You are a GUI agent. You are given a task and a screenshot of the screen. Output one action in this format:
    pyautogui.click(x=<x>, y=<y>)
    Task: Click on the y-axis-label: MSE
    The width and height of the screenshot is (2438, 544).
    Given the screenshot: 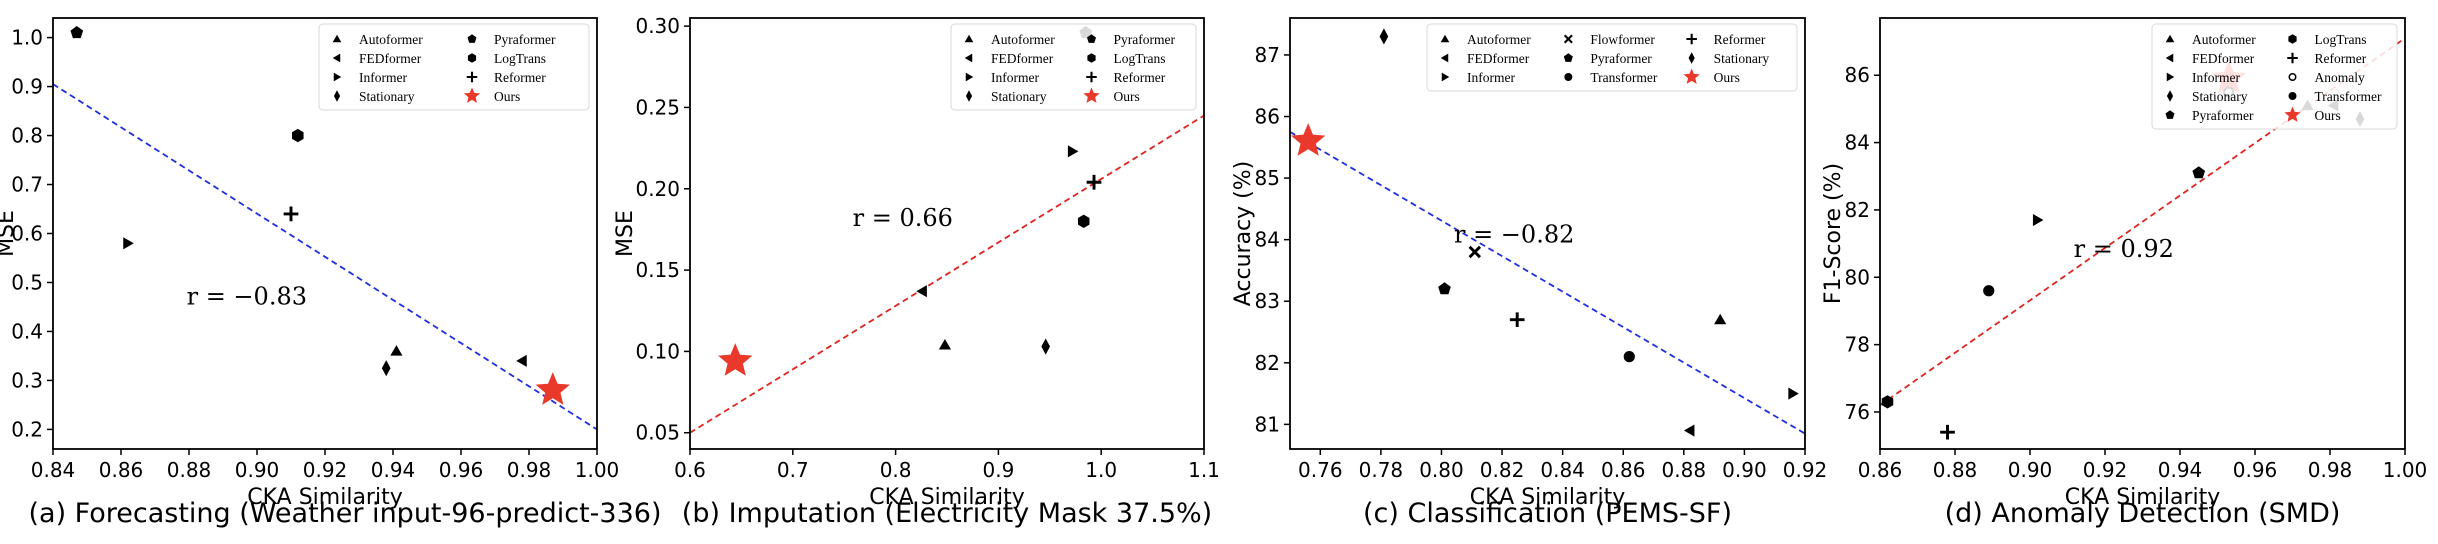 What is the action you would take?
    pyautogui.click(x=9, y=233)
    